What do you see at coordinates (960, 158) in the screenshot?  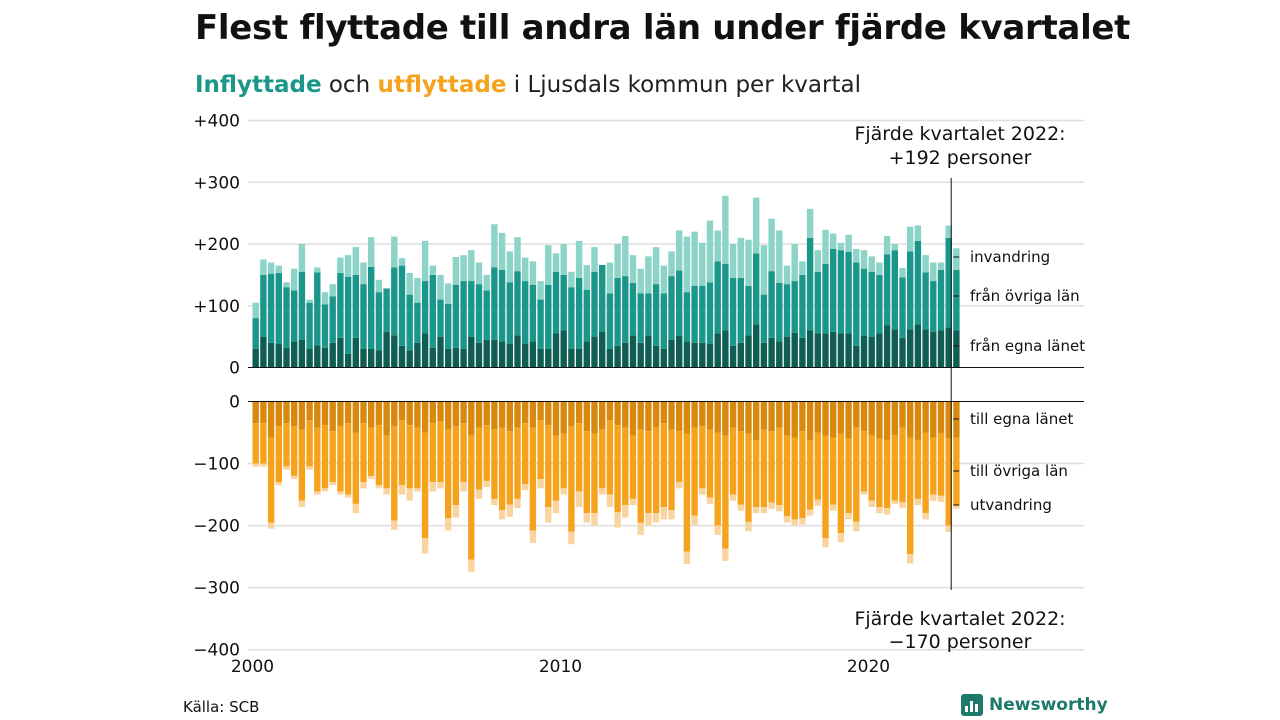 I see `annotation-top-line2: +192 personer` at bounding box center [960, 158].